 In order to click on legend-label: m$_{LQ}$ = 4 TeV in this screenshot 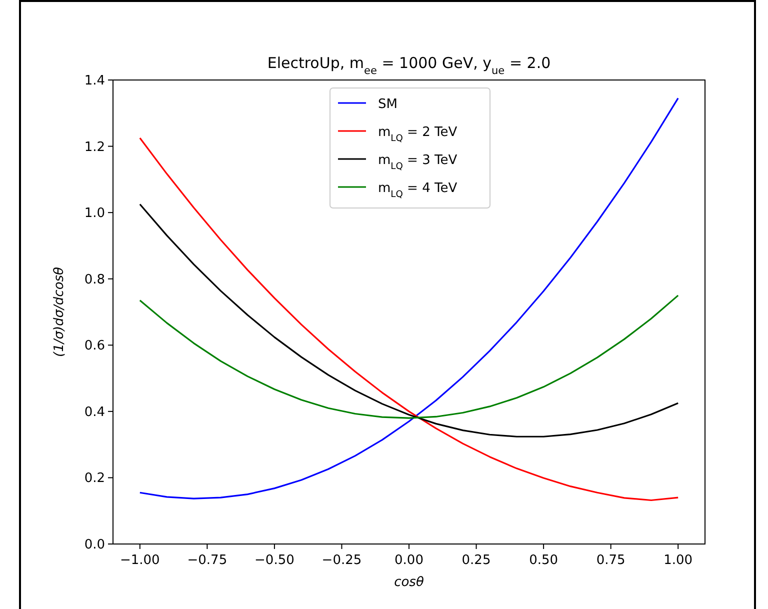, I will do `click(418, 190)`.